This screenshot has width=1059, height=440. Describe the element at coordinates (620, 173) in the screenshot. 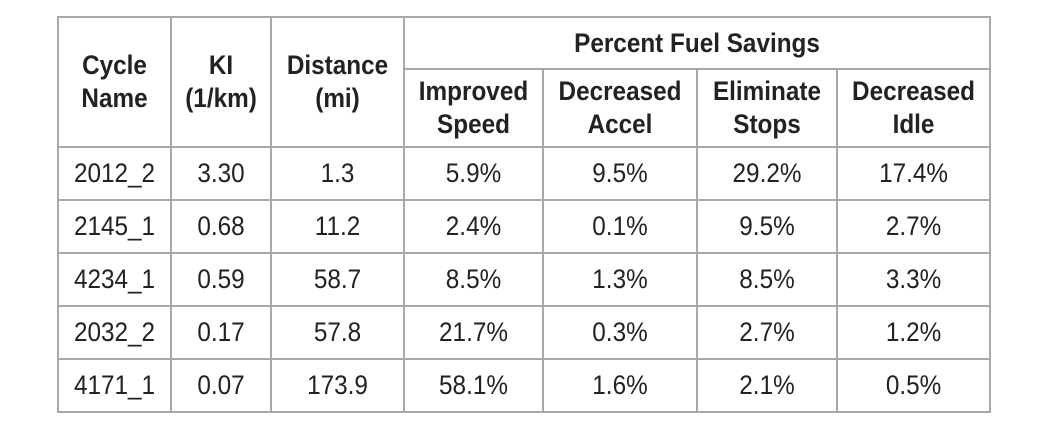

I see `cell-decreased-accel: 9.5%` at that location.